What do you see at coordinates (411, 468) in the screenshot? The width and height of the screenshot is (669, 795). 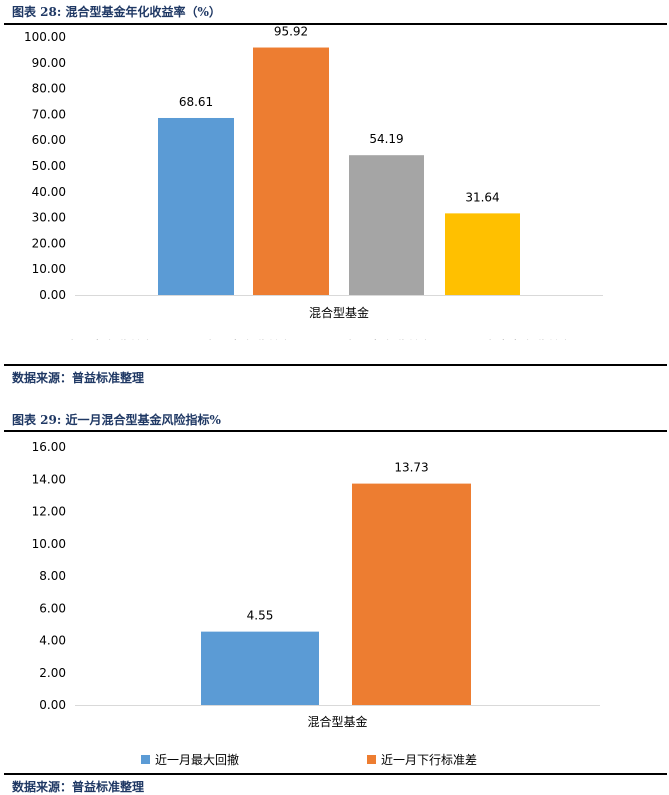 I see `data-label: 13.73` at bounding box center [411, 468].